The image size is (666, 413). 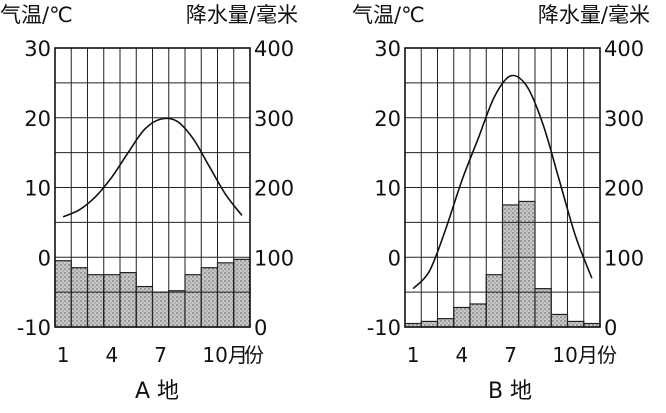 I want to click on chart-a-left-ticks: -10 0 10 20 30, so click(x=34, y=188).